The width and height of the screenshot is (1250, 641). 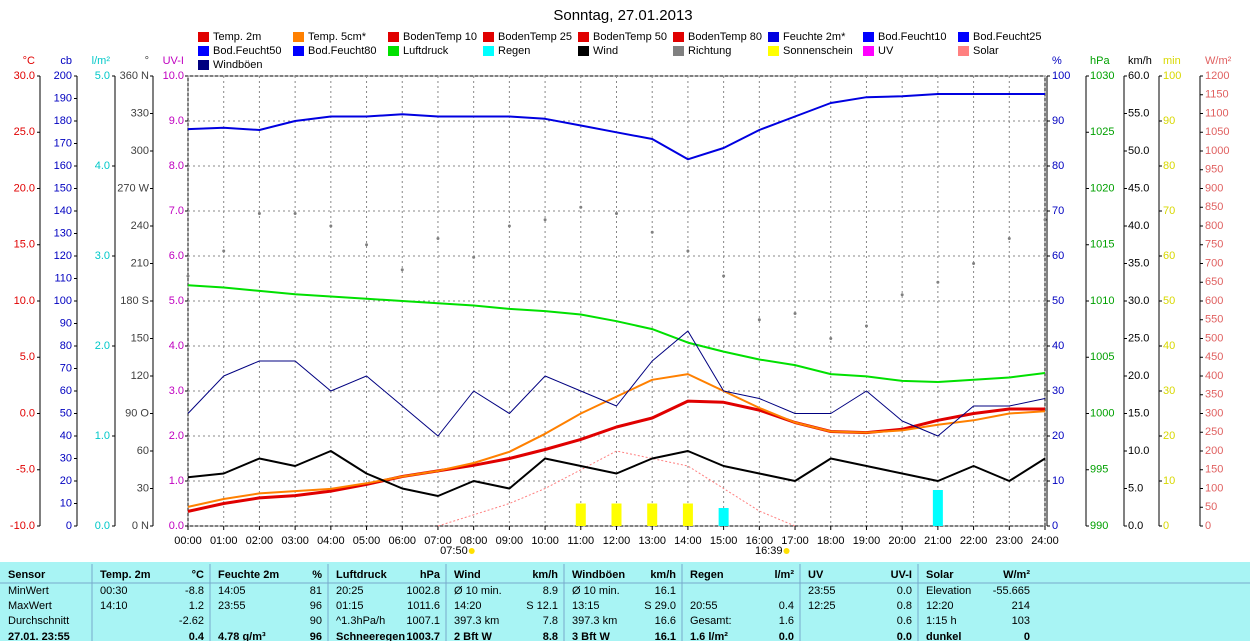 What do you see at coordinates (362, 575) in the screenshot?
I see `table-cell: Luftdruck` at bounding box center [362, 575].